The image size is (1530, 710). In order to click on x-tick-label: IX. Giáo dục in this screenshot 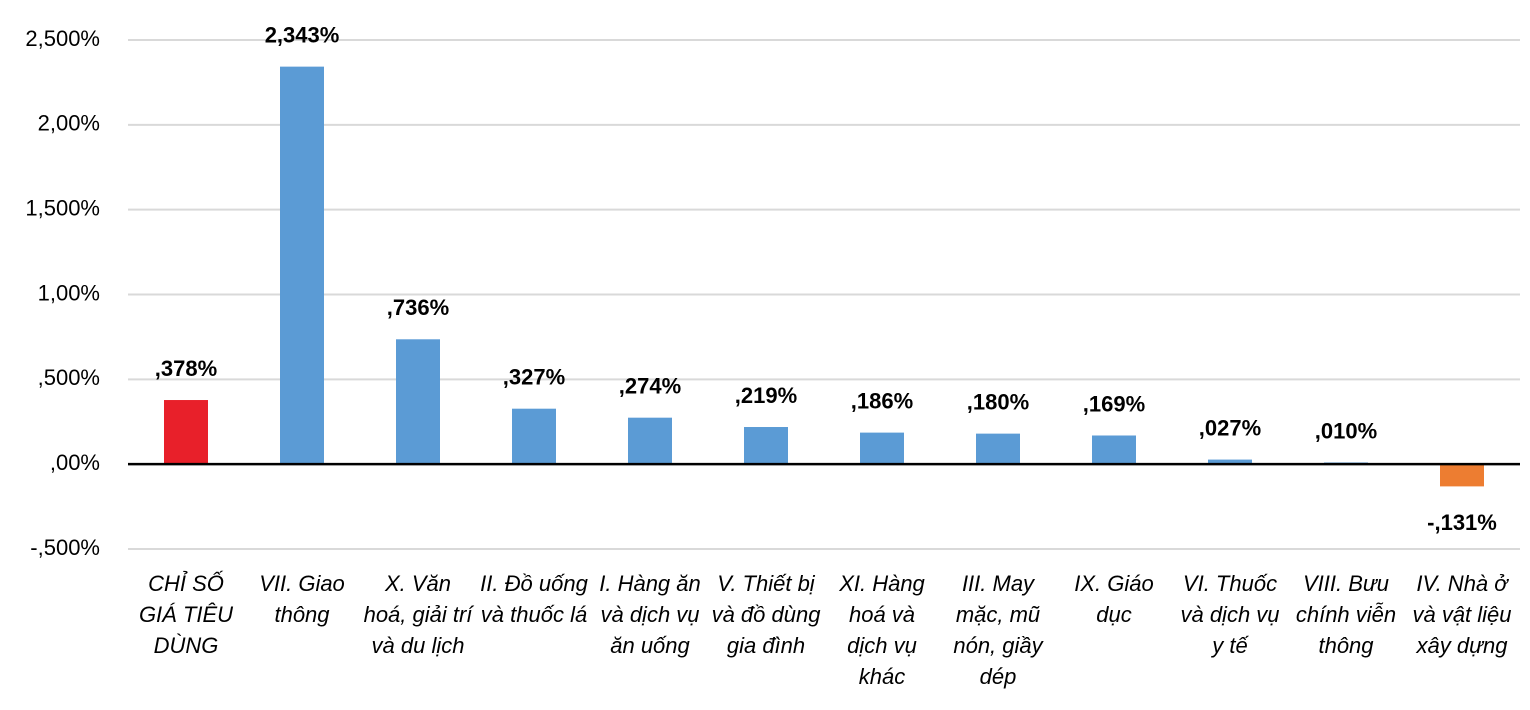, I will do `click(1114, 599)`.